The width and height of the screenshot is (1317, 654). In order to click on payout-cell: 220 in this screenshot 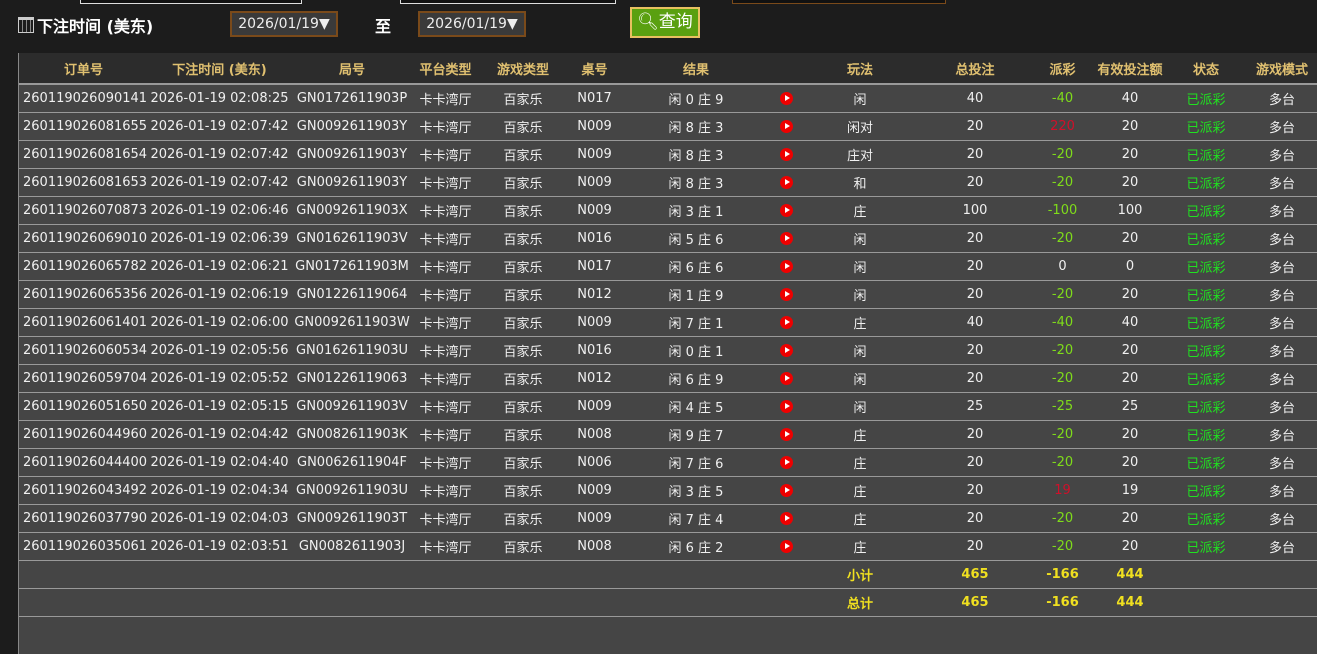, I will do `click(1062, 126)`.